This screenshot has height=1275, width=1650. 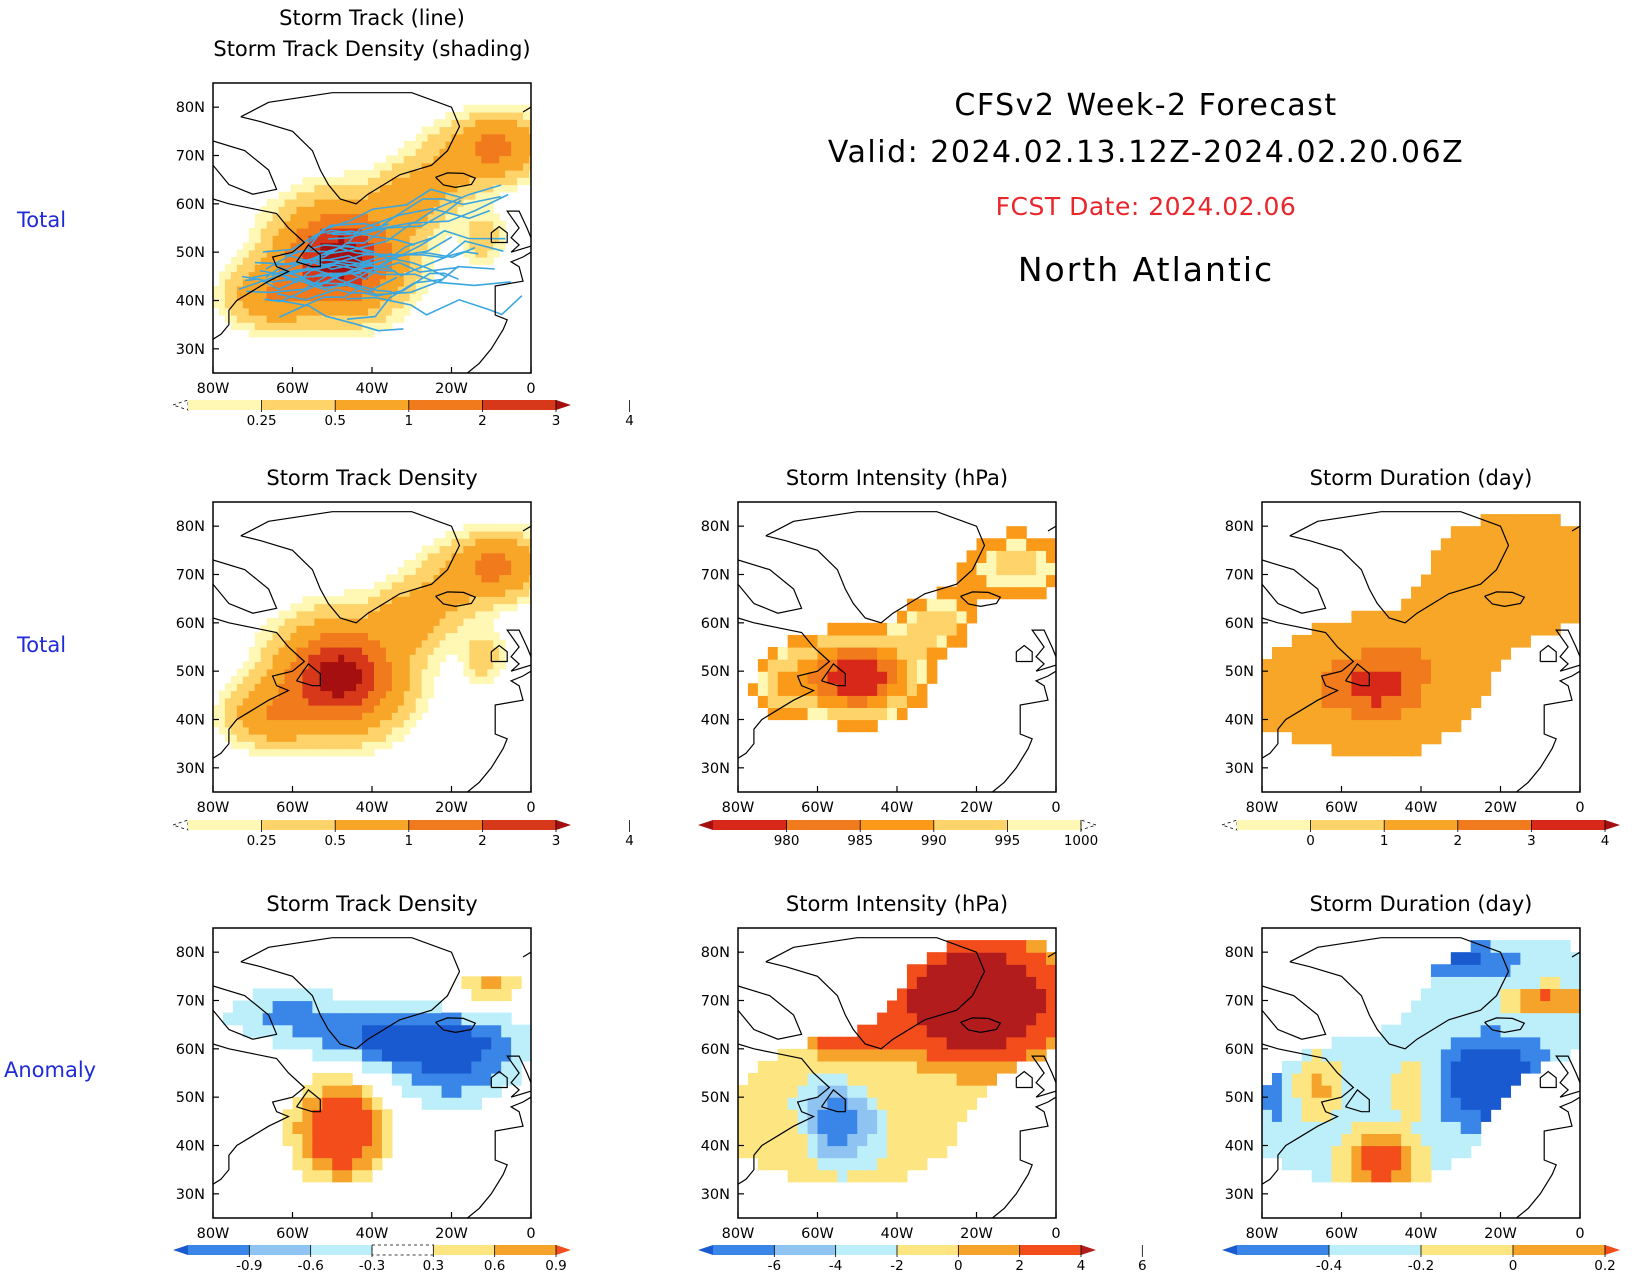 I want to click on baffin-outline, so click(x=245, y=586).